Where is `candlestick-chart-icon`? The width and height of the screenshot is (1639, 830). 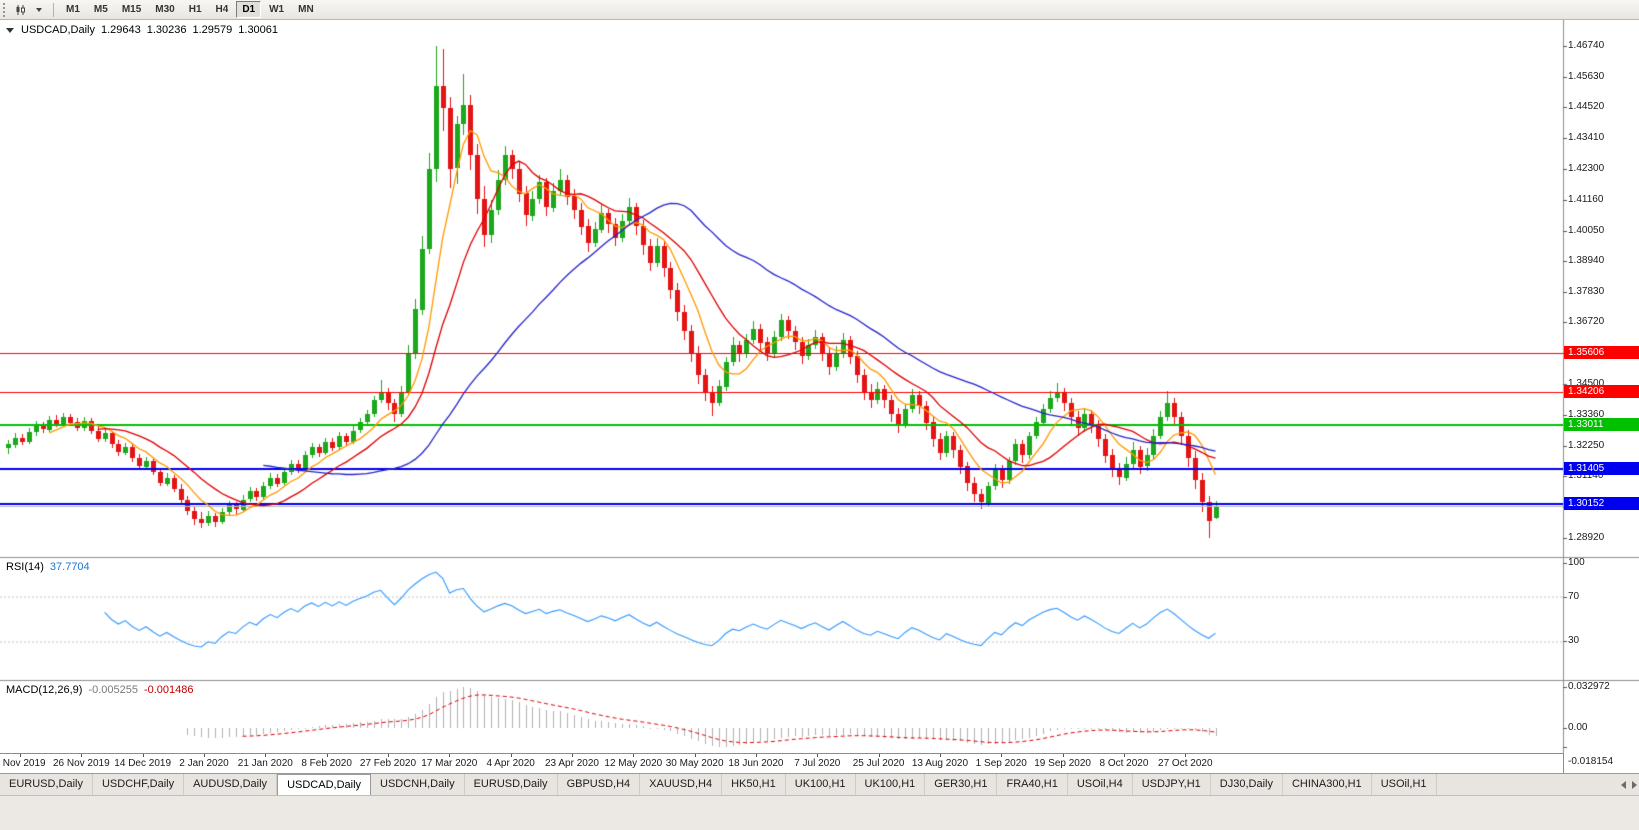 candlestick-chart-icon is located at coordinates (21, 10).